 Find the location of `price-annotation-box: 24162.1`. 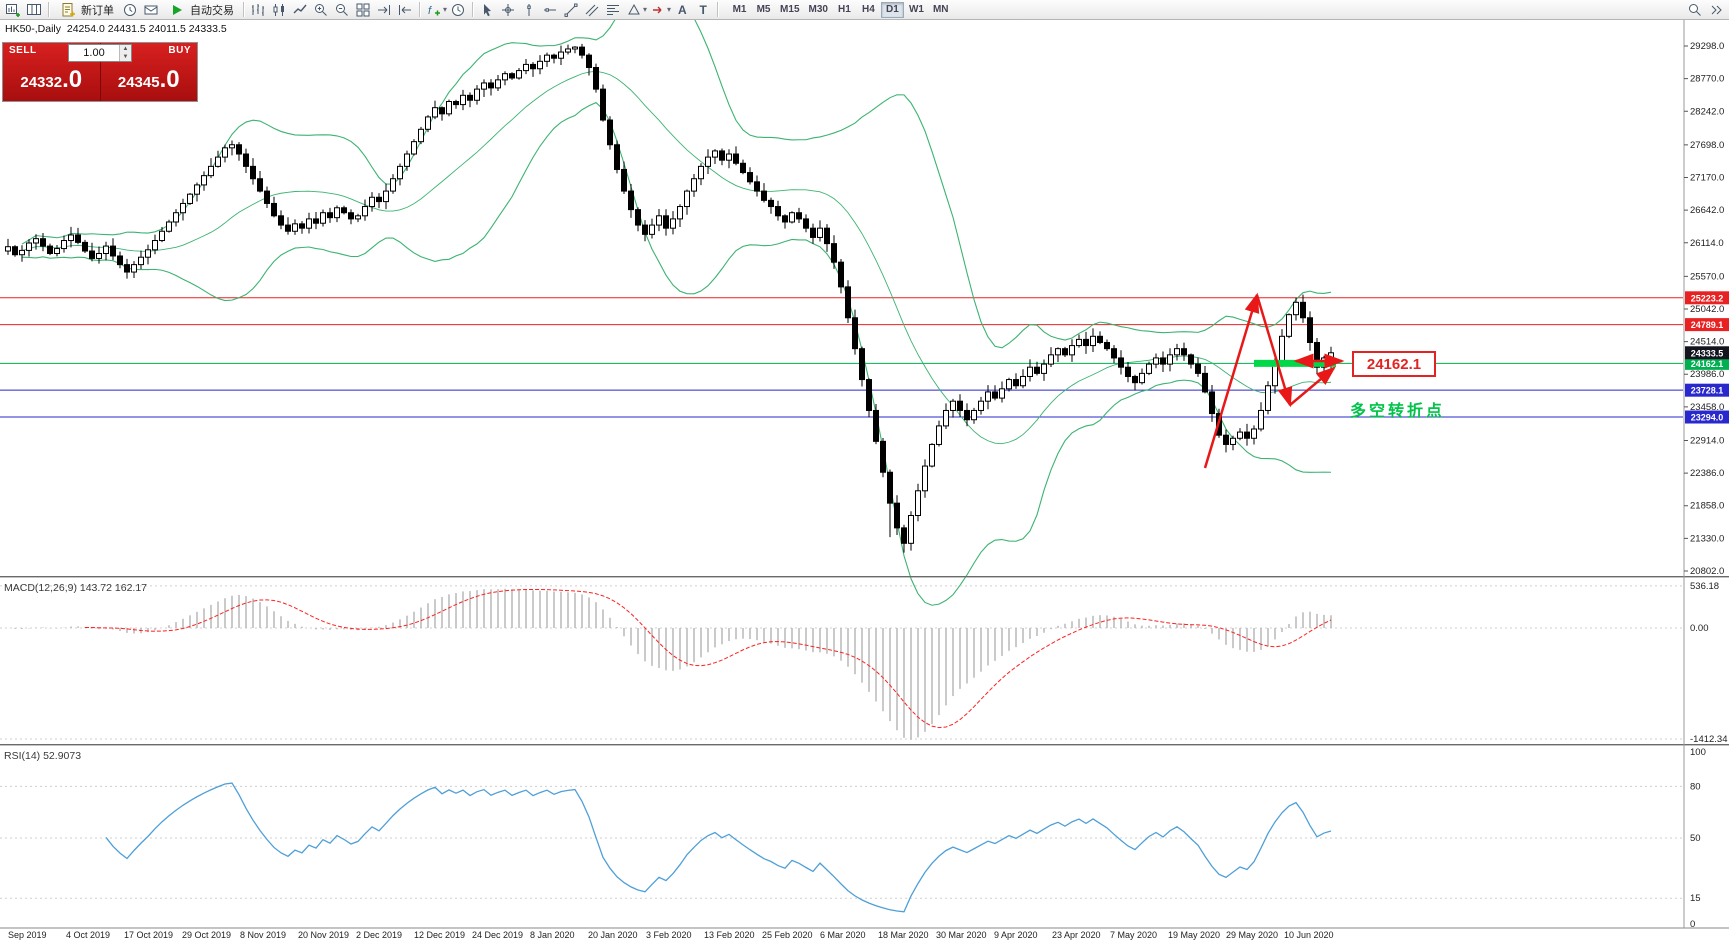

price-annotation-box: 24162.1 is located at coordinates (1394, 364).